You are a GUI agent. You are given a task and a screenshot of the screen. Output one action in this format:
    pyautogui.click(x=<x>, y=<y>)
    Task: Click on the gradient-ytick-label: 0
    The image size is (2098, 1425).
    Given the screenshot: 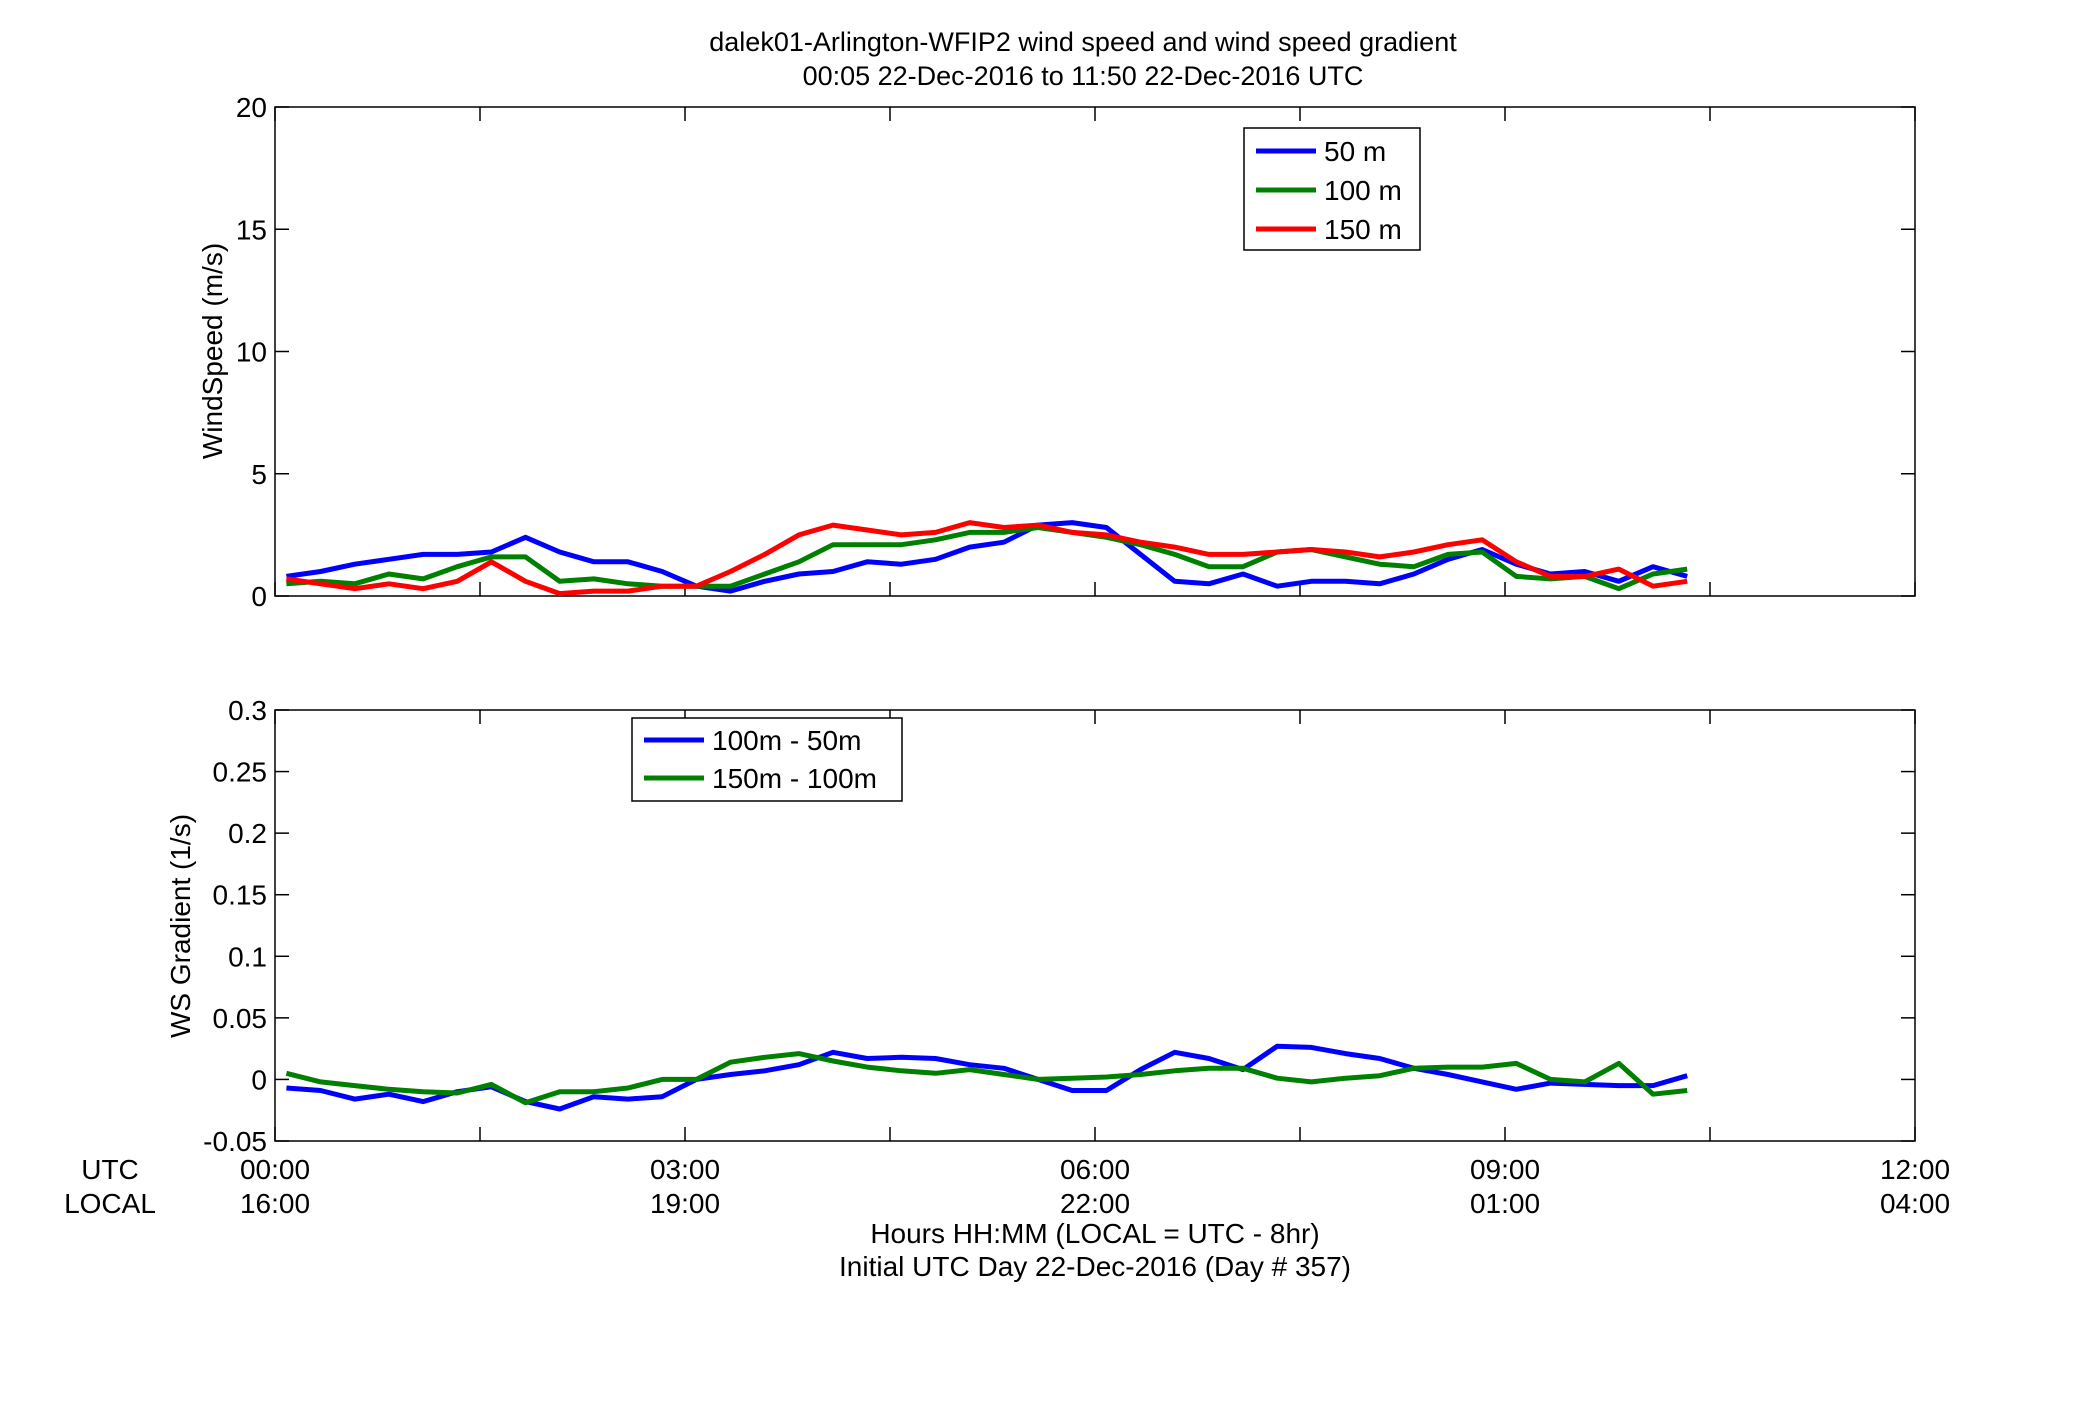 What is the action you would take?
    pyautogui.click(x=259, y=1079)
    